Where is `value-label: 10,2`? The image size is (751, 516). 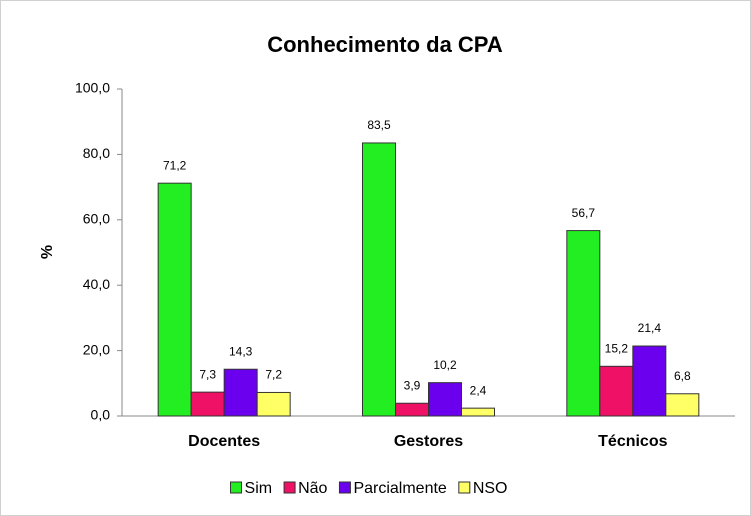 value-label: 10,2 is located at coordinates (445, 365).